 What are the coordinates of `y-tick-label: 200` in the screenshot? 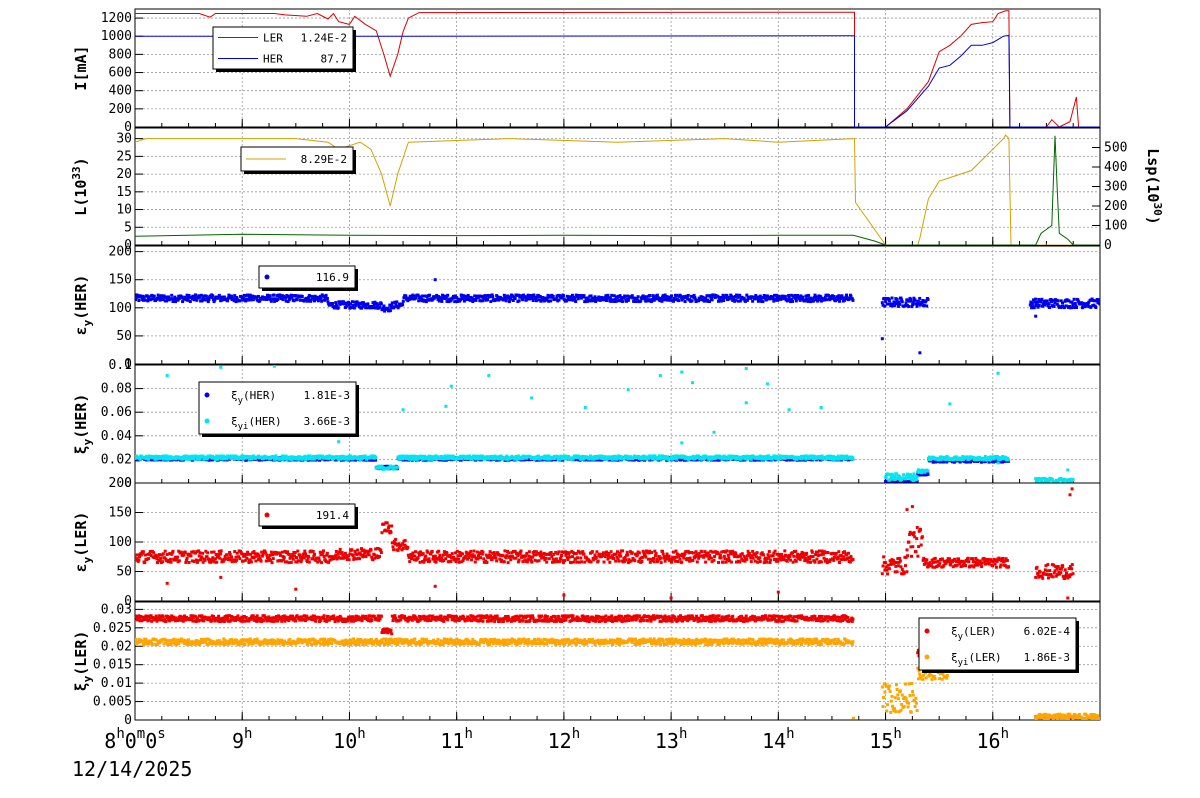 It's located at (120, 109).